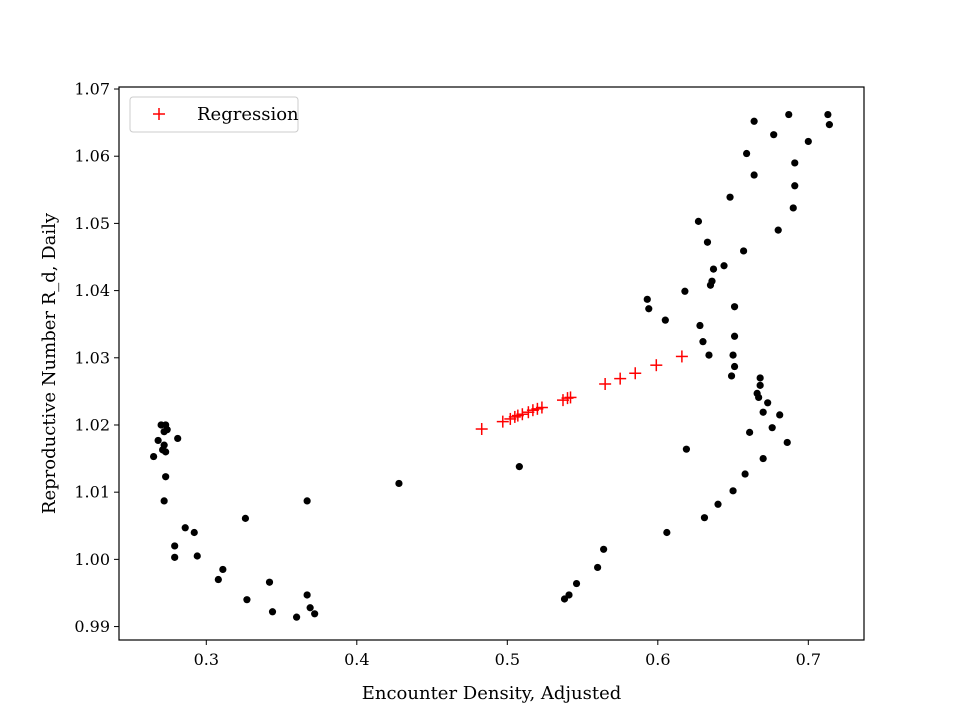 The height and width of the screenshot is (720, 960). Describe the element at coordinates (92, 626) in the screenshot. I see `y-tick-label: 0.99` at that location.